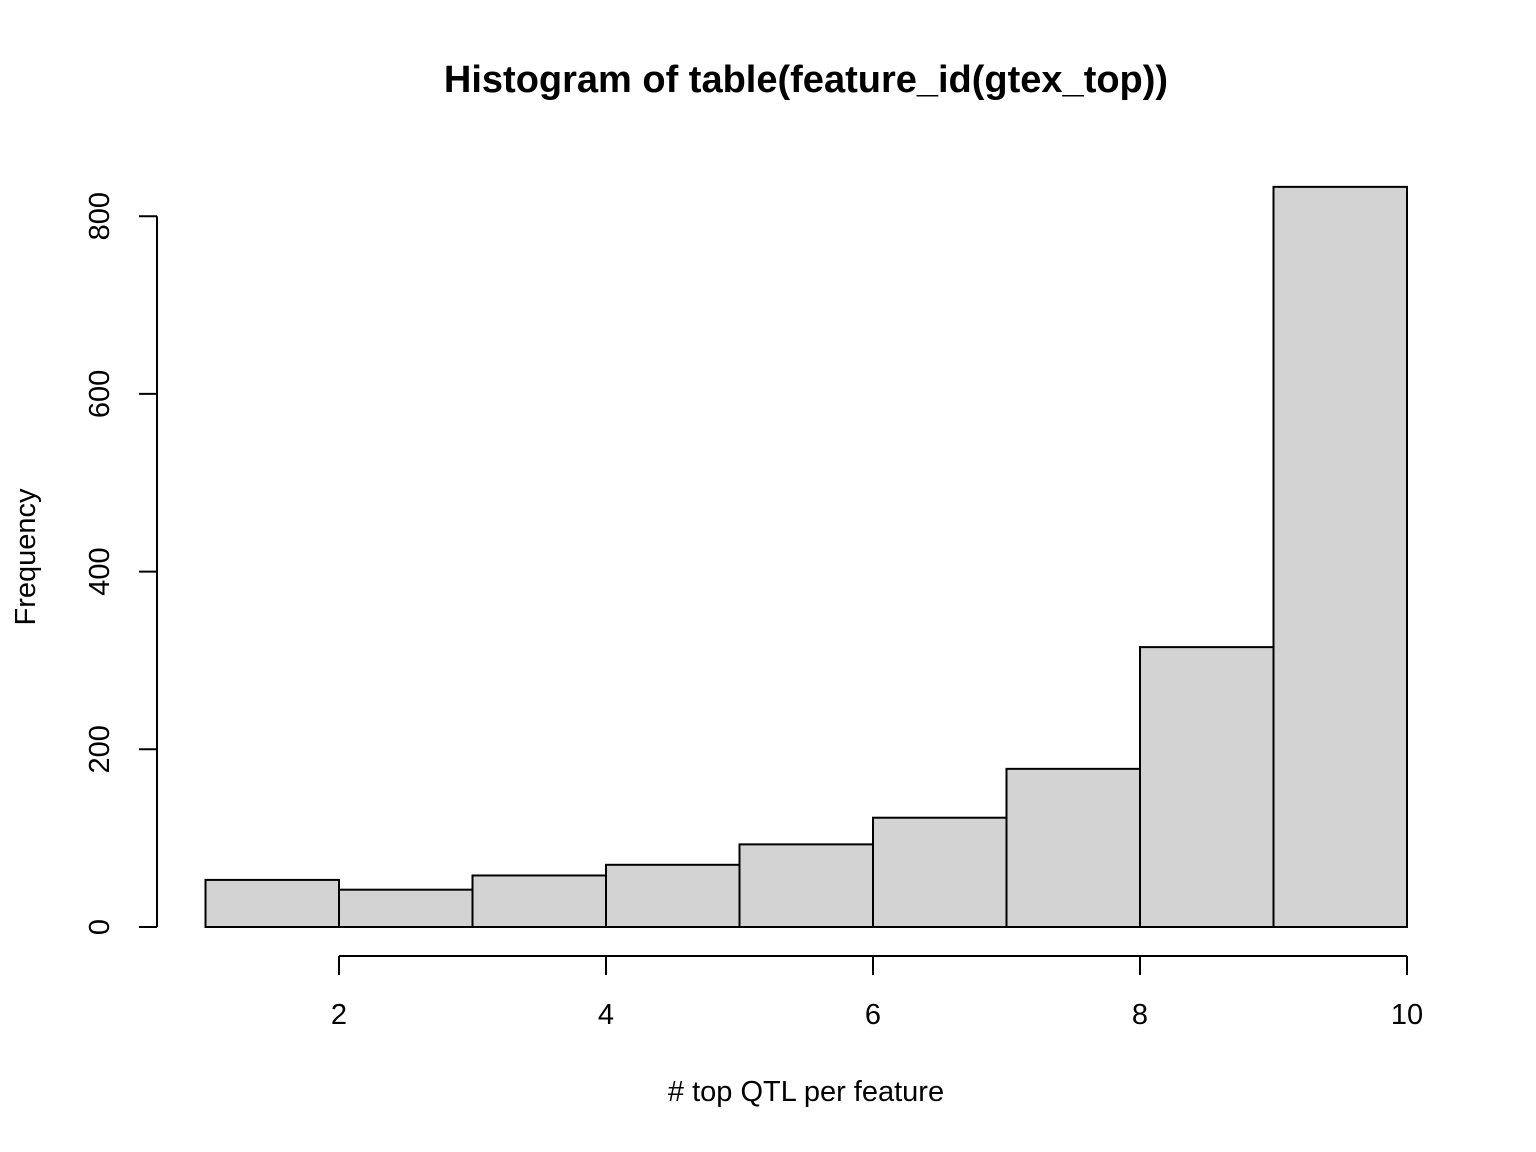 This screenshot has height=1152, width=1536. Describe the element at coordinates (100, 927) in the screenshot. I see `y-tick-label: 0` at that location.